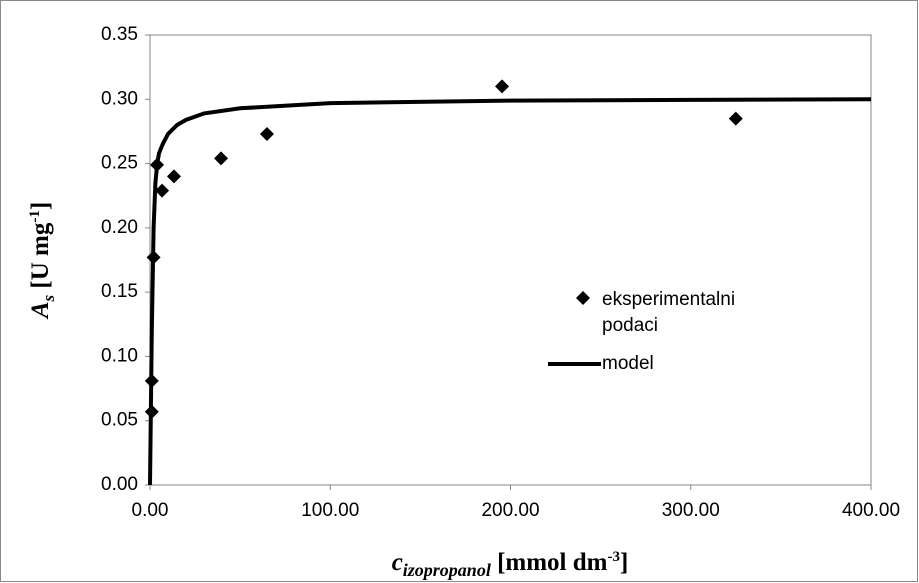 Image resolution: width=919 pixels, height=583 pixels. What do you see at coordinates (397, 562) in the screenshot?
I see `x-title-main: c` at bounding box center [397, 562].